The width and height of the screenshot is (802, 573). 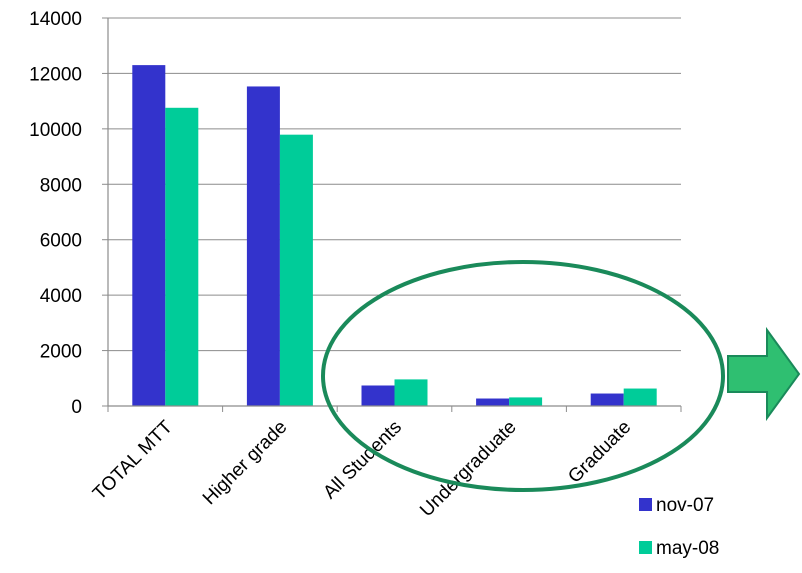 I want to click on legend-label: nov-07, so click(x=685, y=505).